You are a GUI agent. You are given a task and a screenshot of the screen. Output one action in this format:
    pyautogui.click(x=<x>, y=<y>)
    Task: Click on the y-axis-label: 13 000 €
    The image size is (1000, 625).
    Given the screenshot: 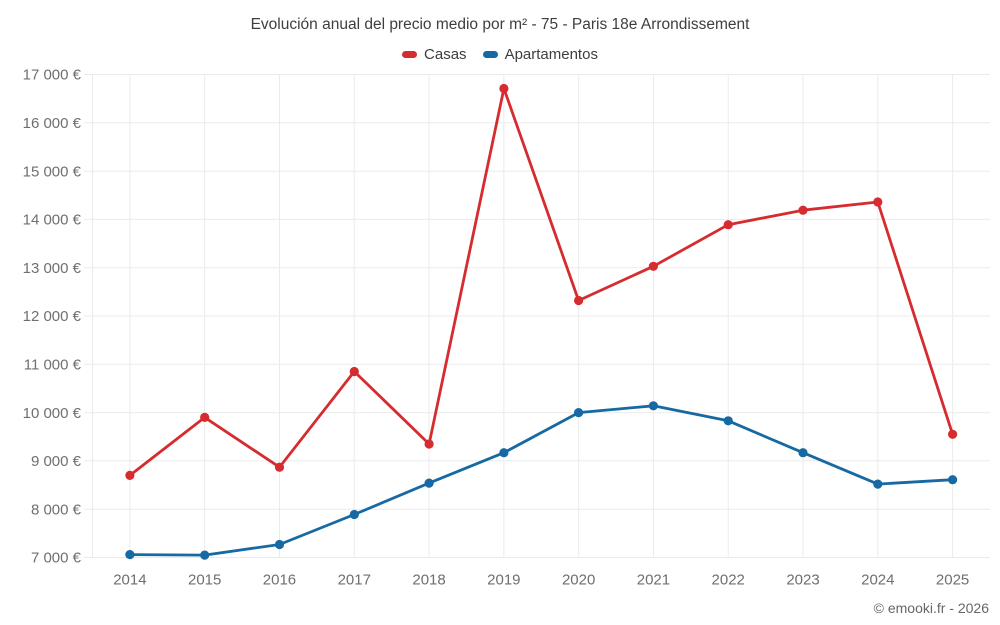 What is the action you would take?
    pyautogui.click(x=52, y=268)
    